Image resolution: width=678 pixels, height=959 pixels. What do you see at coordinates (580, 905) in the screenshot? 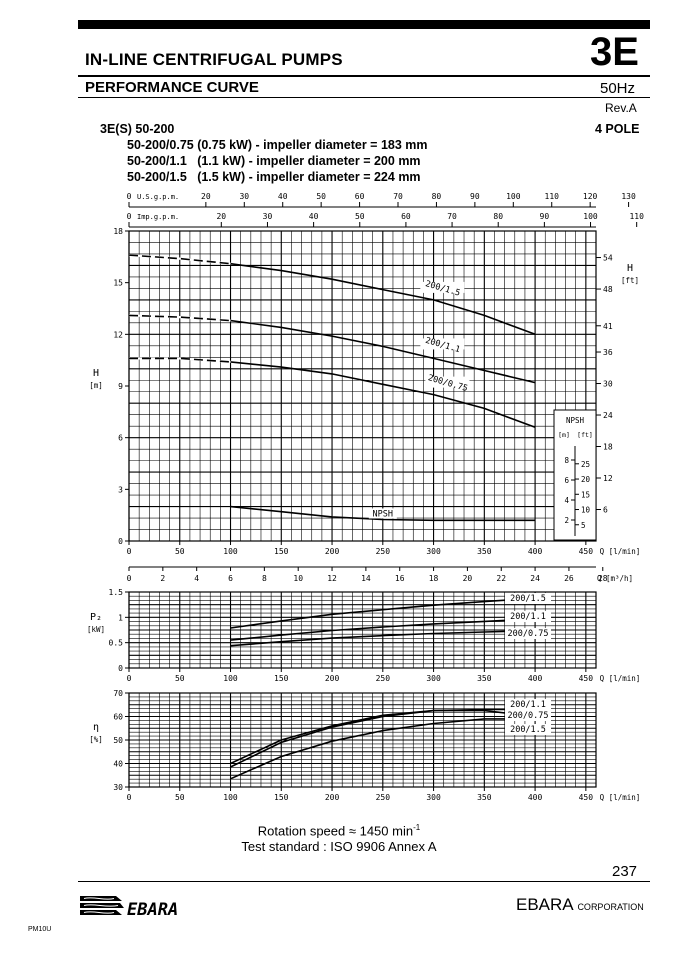
I see `corporation-name: EBARA CORPORATION` at bounding box center [580, 905].